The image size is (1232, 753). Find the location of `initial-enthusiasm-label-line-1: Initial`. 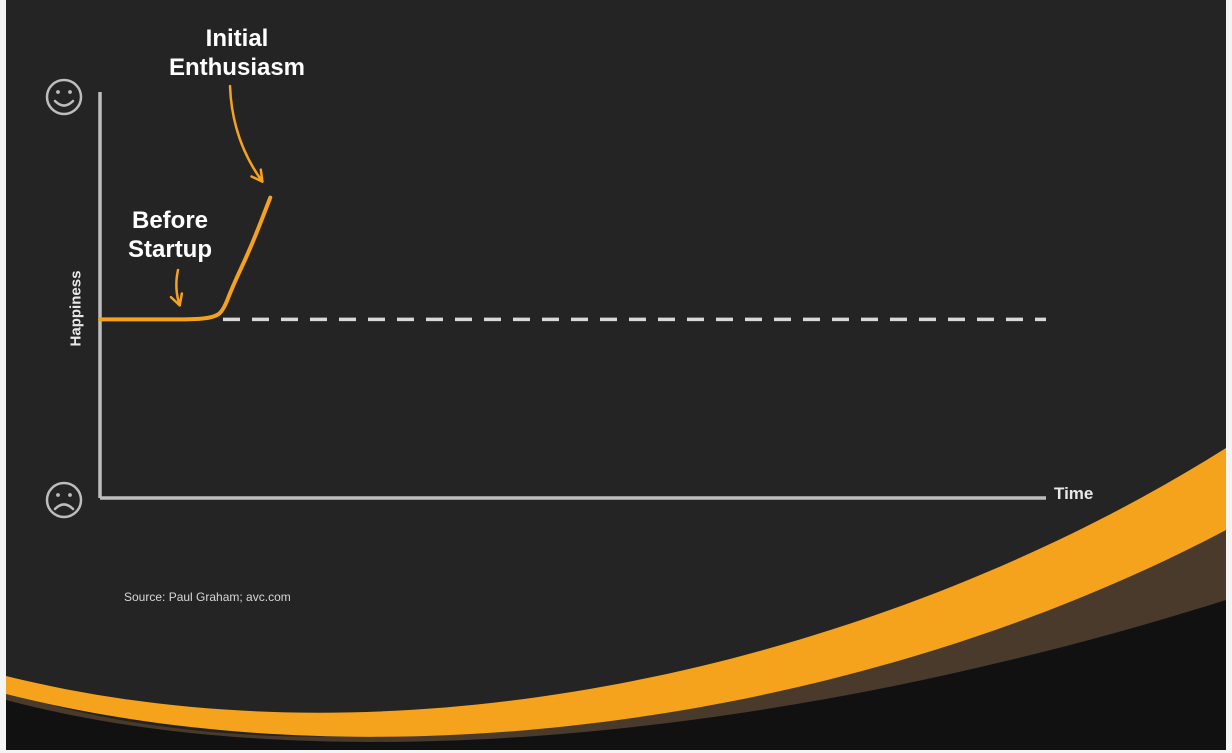

initial-enthusiasm-label-line-1: Initial is located at coordinates (237, 38).